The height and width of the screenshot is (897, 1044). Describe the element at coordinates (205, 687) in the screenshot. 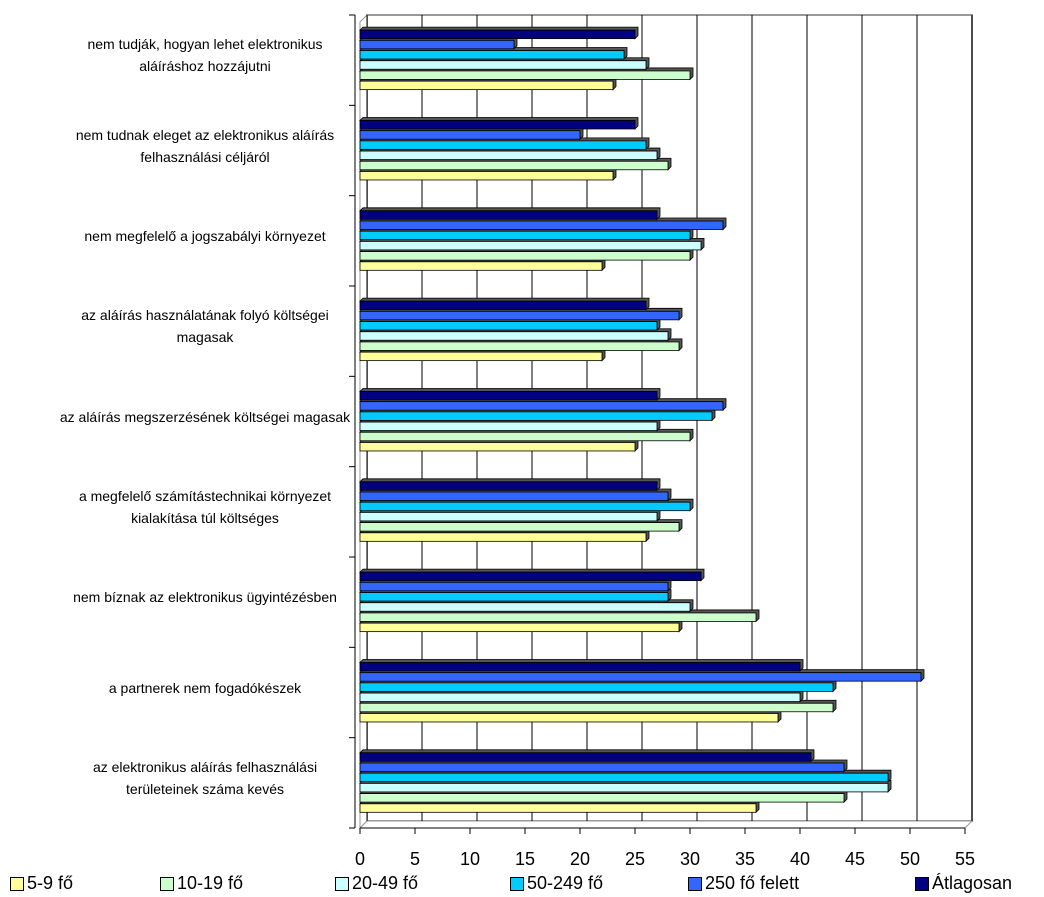

I see `category-label: a partnerek nem fogadókészek` at that location.